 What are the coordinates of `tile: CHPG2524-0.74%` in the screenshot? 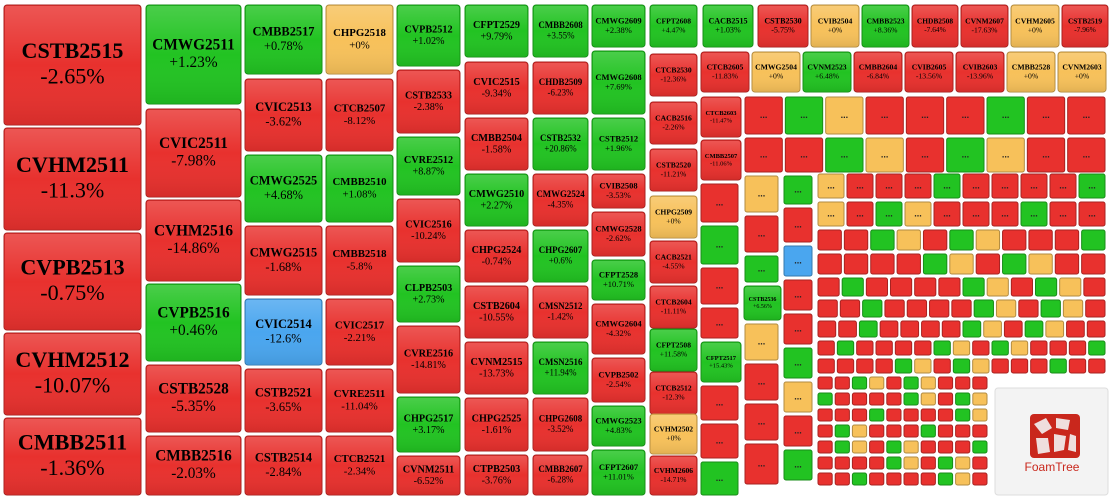 It's located at (496, 256).